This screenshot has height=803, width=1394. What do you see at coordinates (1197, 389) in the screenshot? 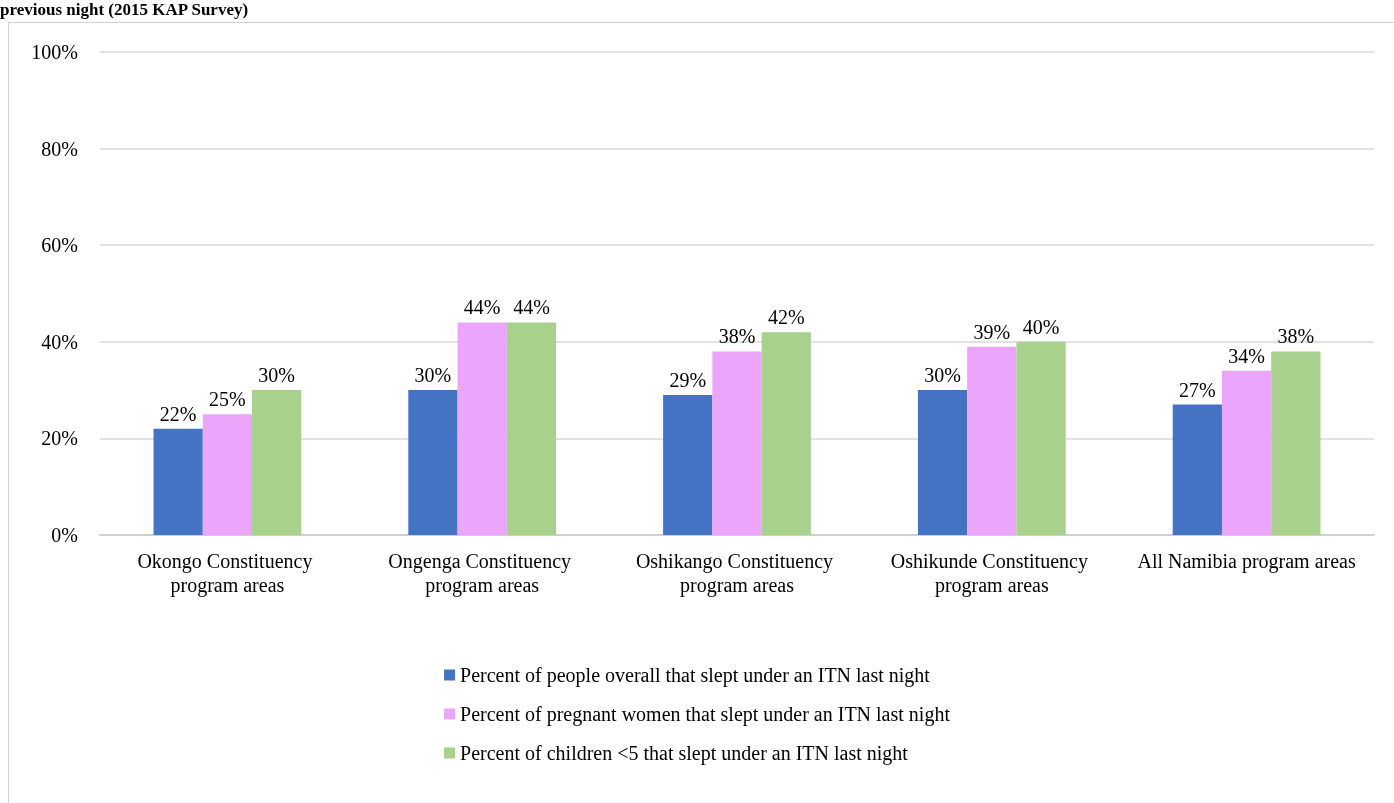
I see `data-label: 27%` at bounding box center [1197, 389].